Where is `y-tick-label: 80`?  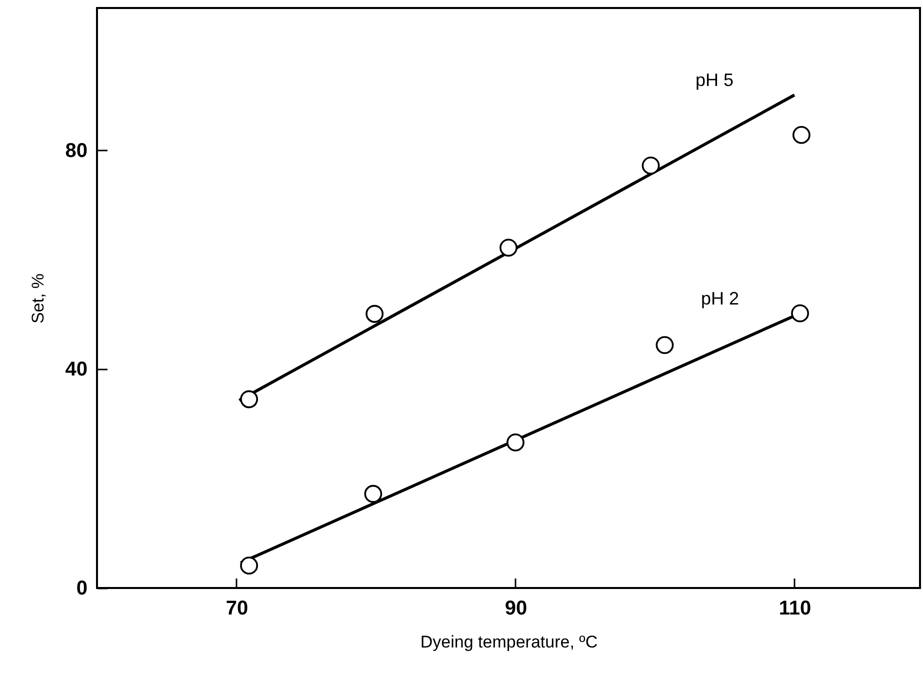 y-tick-label: 80 is located at coordinates (76, 151).